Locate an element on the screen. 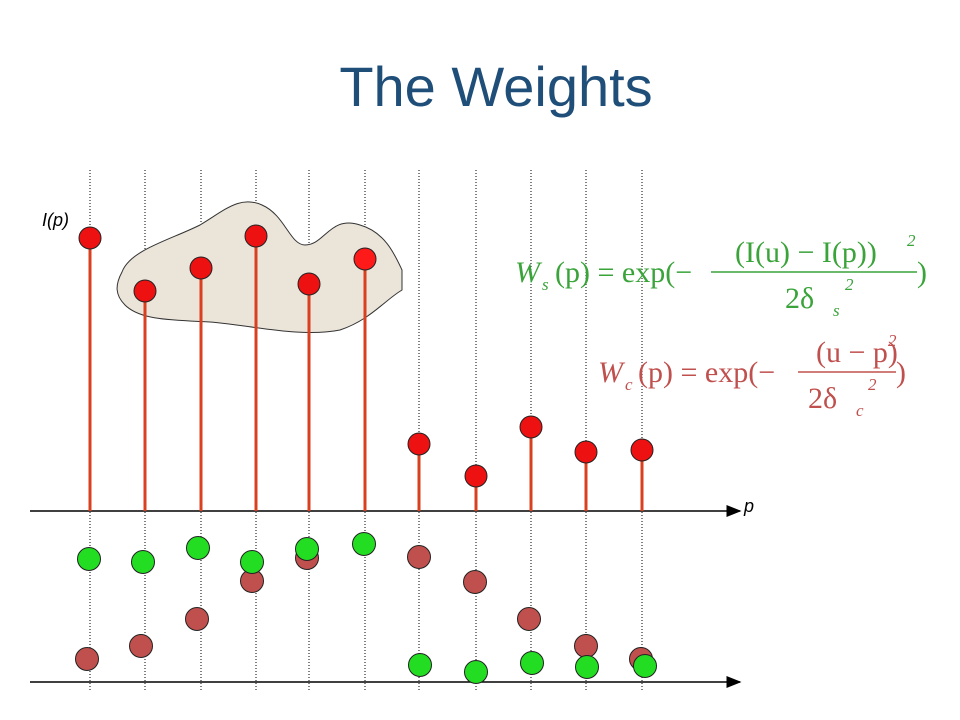  spatial-weight-formula: W s (p) = exp(− (I(u) − I(p)) 2 2δ s 2 ) is located at coordinates (721, 275).